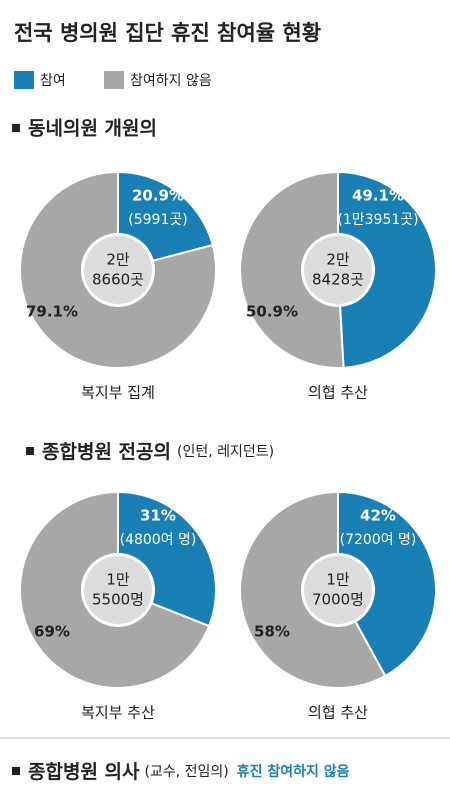 Image resolution: width=450 pixels, height=796 pixels. What do you see at coordinates (293, 771) in the screenshot?
I see `heading-status: 휴진 참여하지 않음` at bounding box center [293, 771].